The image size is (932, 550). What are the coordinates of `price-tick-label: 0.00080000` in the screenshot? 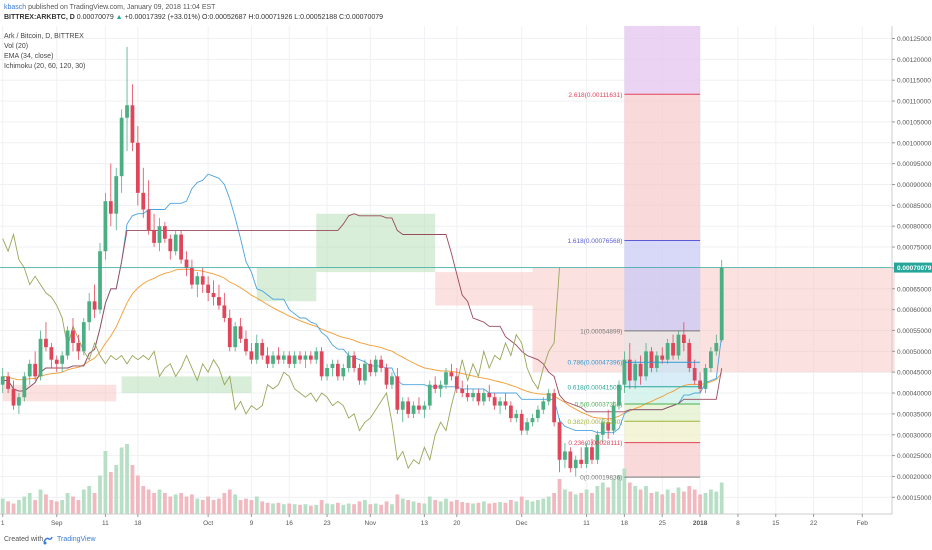 It's located at (914, 227).